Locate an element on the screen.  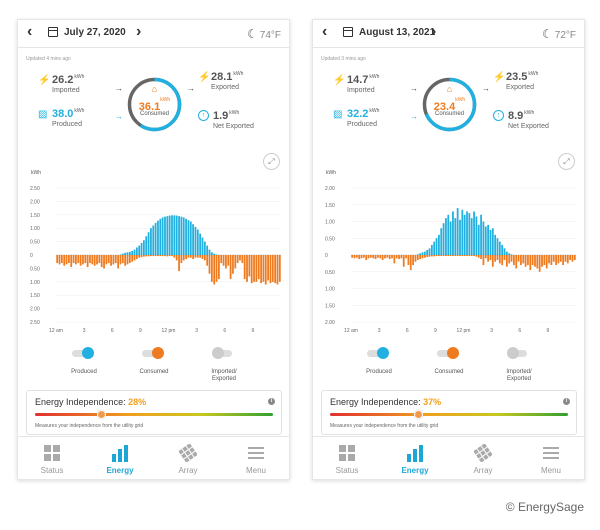
y-tick-label: 2.00 is located at coordinates (35, 310).